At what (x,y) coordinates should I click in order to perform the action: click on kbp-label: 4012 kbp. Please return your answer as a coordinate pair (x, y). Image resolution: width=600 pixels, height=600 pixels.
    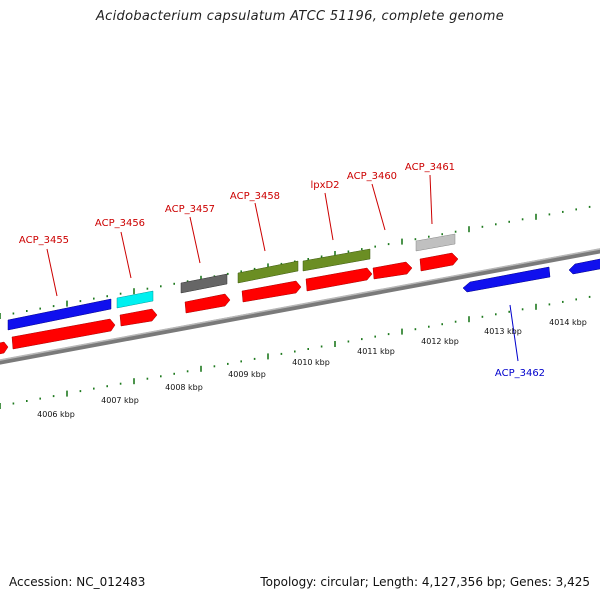
    Looking at the image, I should click on (440, 341).